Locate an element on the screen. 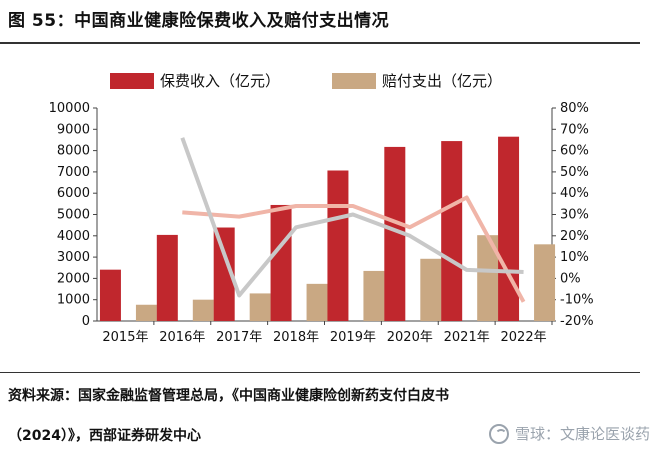 The image size is (666, 458). left-tick-label: 4000 is located at coordinates (73, 236).